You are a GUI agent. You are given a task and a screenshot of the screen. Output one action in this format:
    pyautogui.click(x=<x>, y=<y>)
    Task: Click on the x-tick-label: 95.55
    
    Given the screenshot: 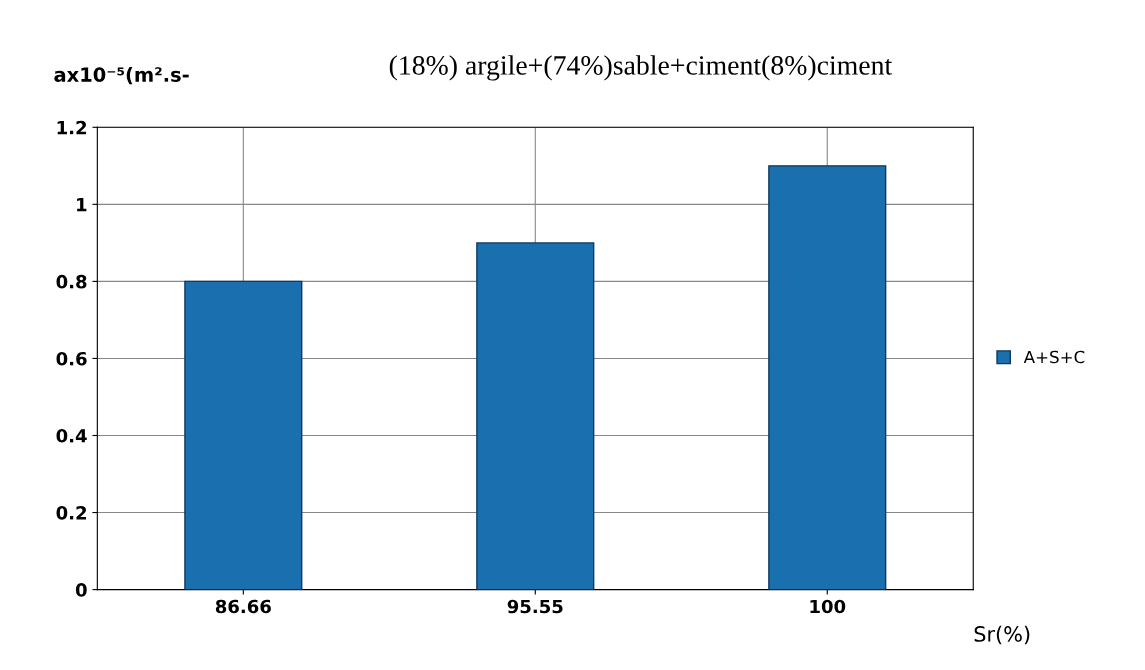 What is the action you would take?
    pyautogui.click(x=535, y=606)
    